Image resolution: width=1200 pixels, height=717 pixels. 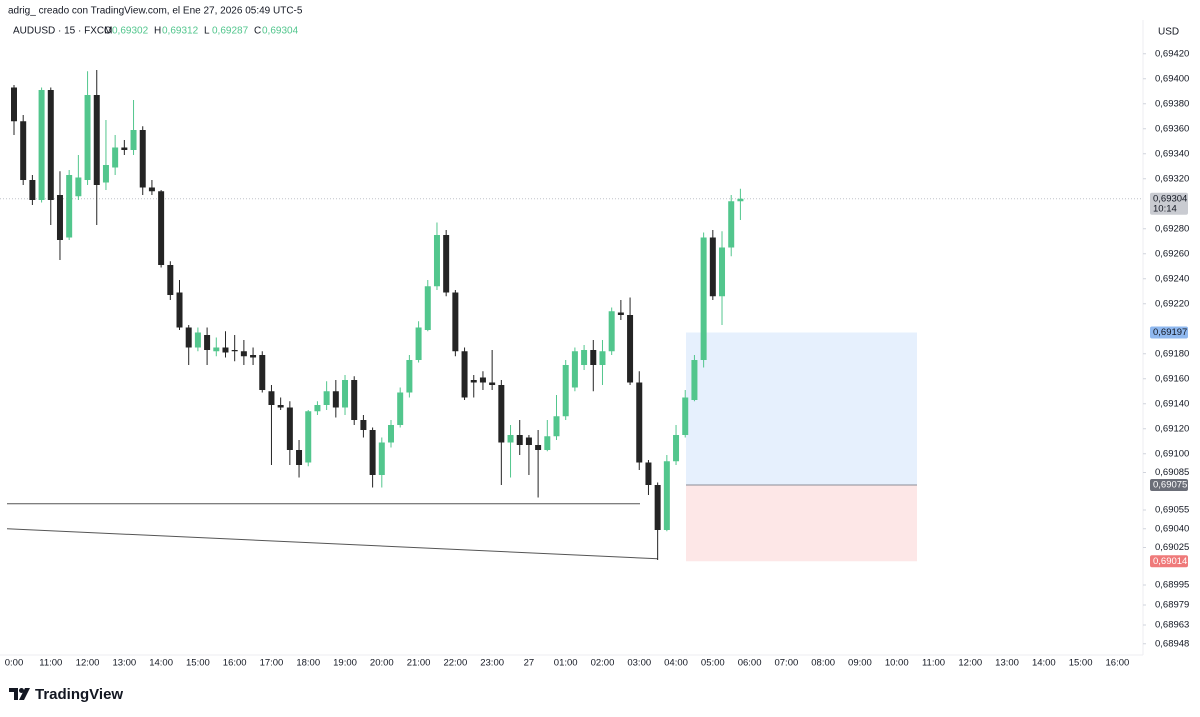 I want to click on x-tick-label: 05:00, so click(x=713, y=663).